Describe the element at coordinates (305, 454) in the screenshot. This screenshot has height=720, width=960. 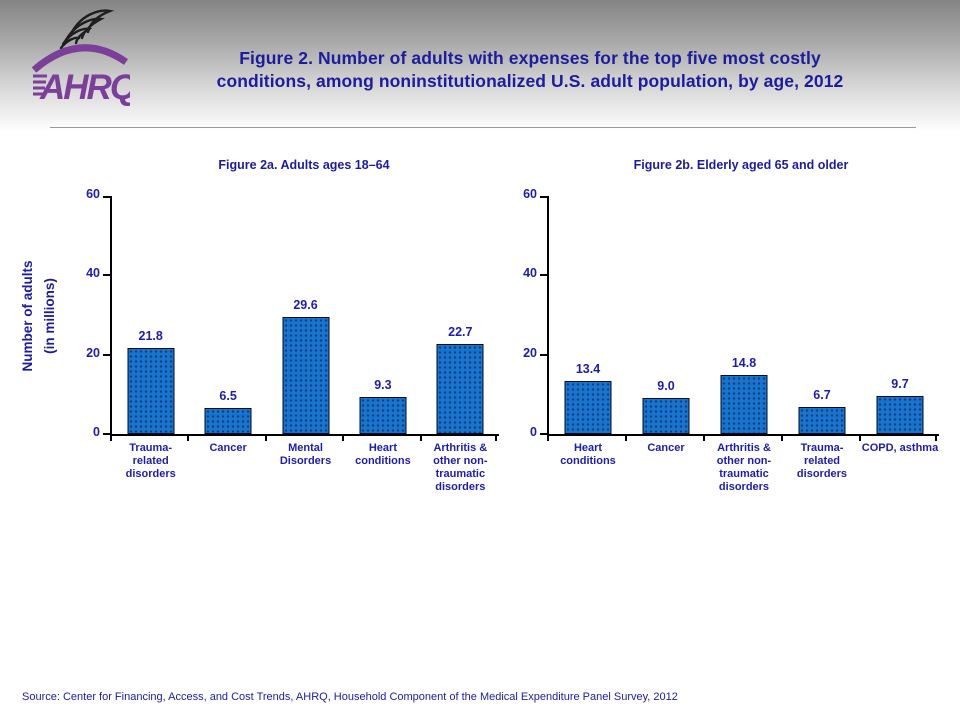
I see `category-label: Mental Disorders` at that location.